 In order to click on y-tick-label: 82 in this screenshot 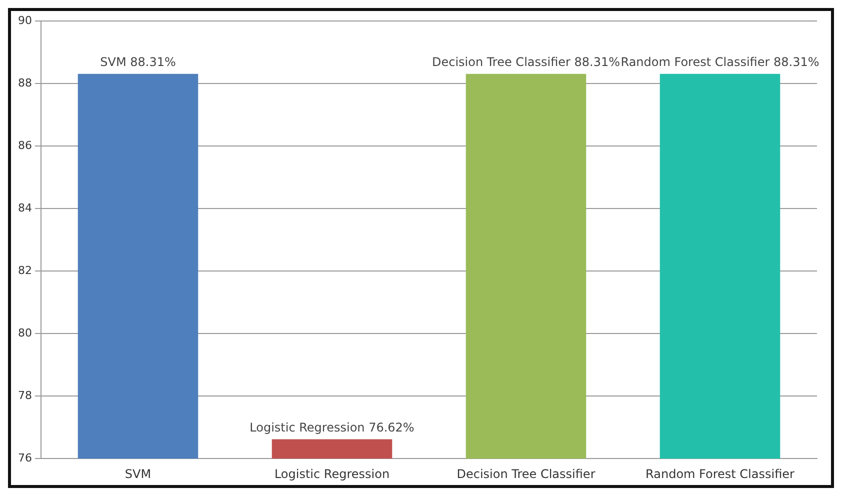, I will do `click(25, 270)`.